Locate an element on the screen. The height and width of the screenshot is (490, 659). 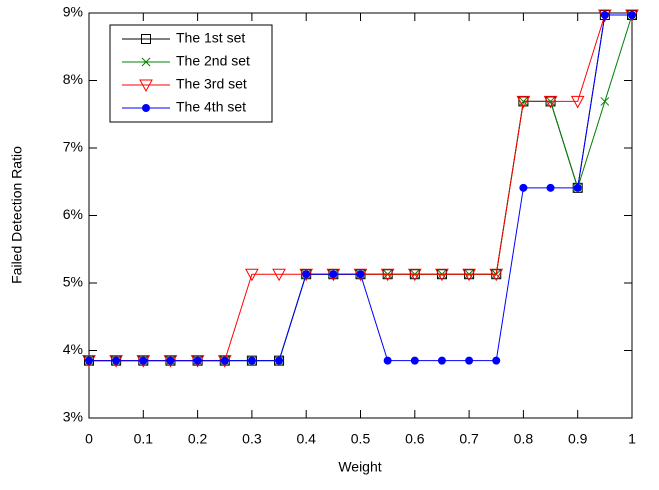
y-tick-label: 6% is located at coordinates (73, 214).